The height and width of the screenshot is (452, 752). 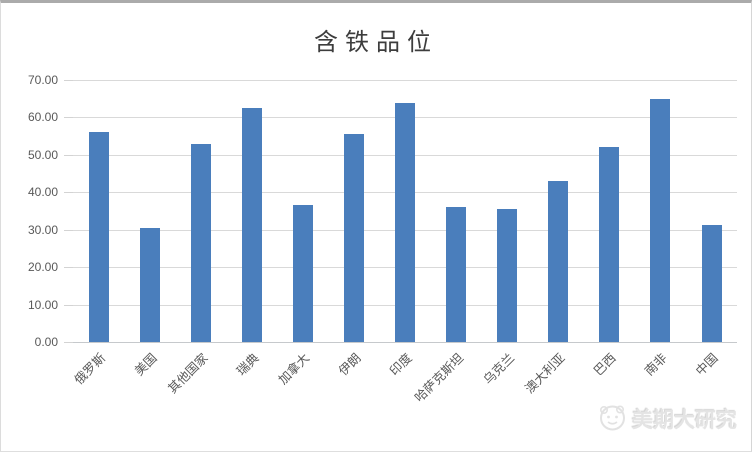 I want to click on chart-title: 含铁品位, so click(x=376, y=43).